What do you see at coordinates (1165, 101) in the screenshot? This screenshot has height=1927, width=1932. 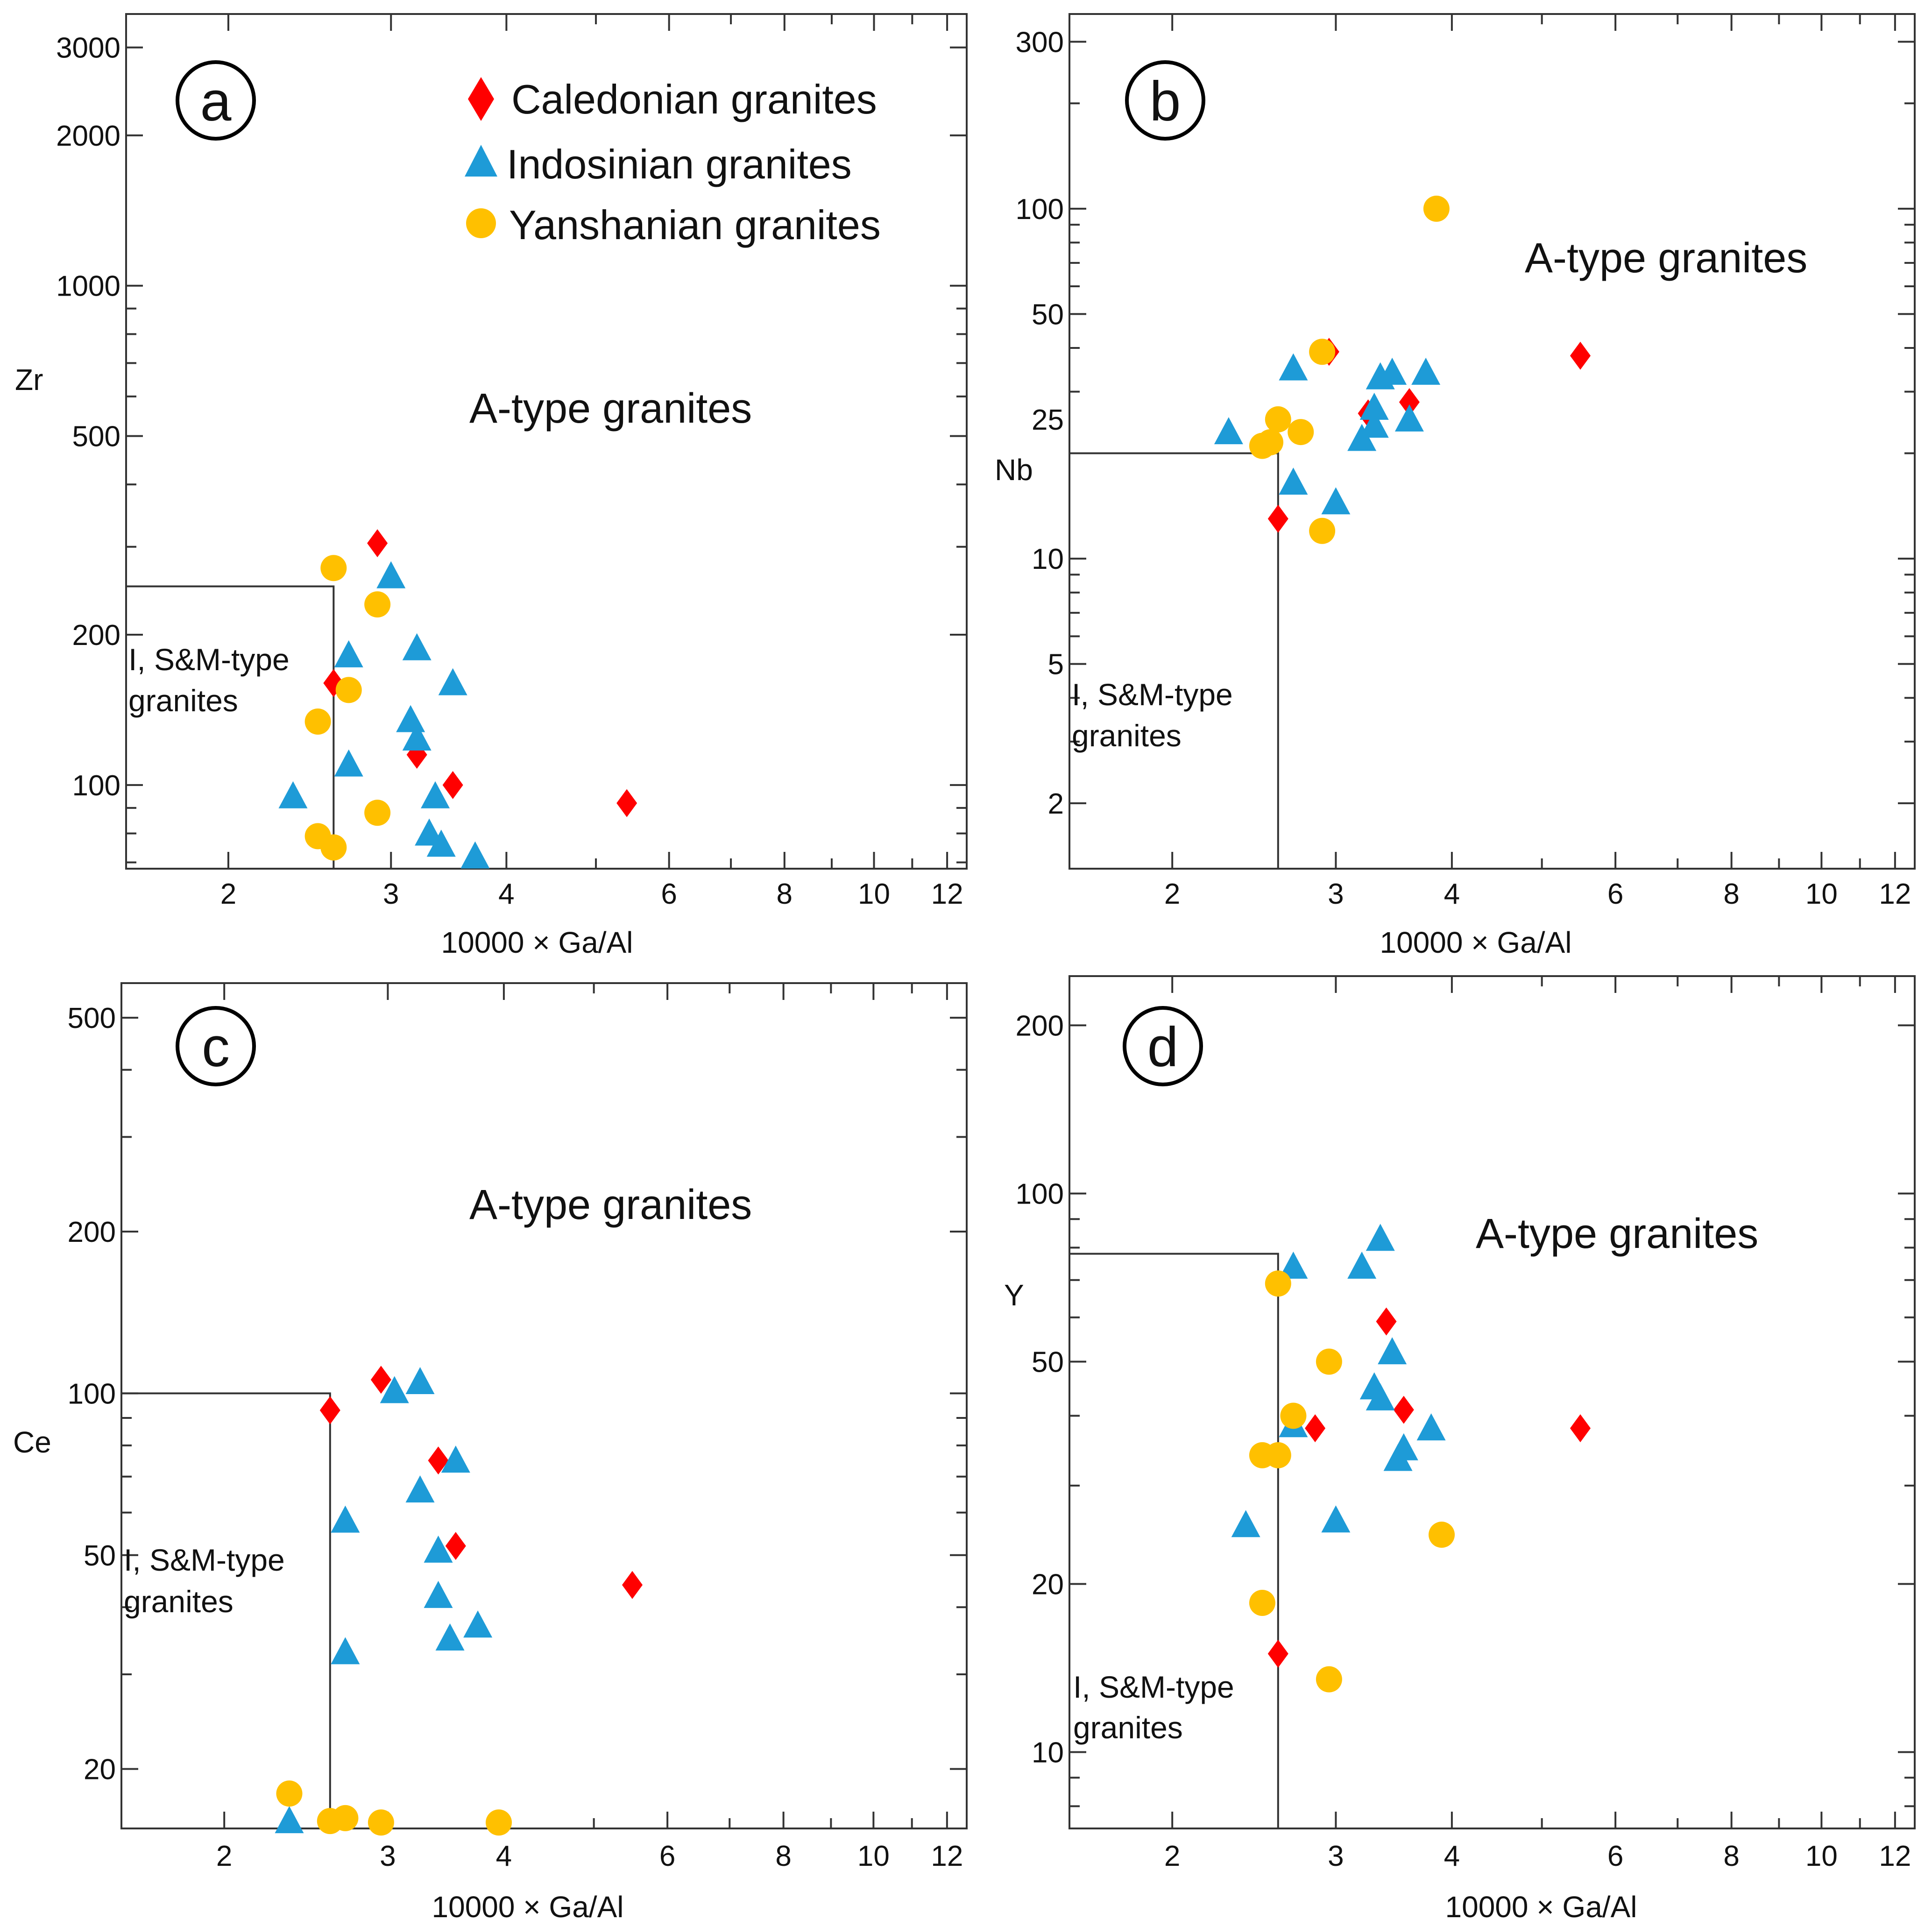 I see `svg-text: b` at bounding box center [1165, 101].